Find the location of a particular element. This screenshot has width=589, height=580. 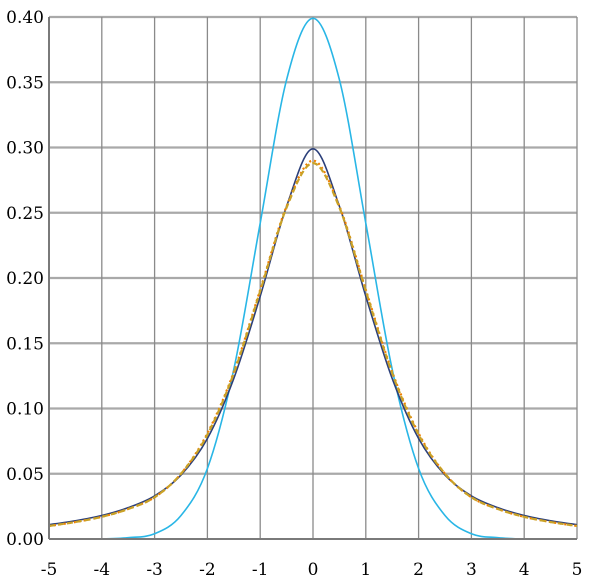

x-tick-label: -2 is located at coordinates (207, 570).